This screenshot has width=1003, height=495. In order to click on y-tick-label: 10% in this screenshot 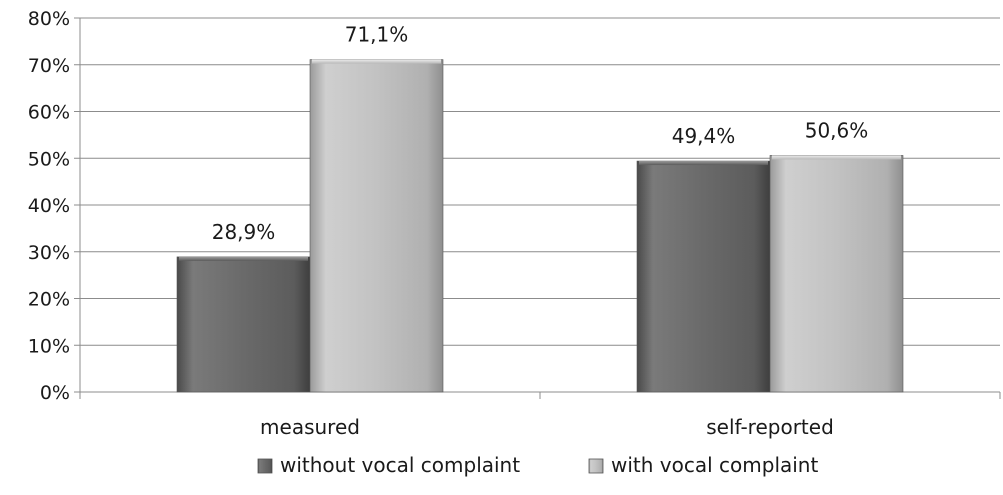, I will do `click(49, 346)`.